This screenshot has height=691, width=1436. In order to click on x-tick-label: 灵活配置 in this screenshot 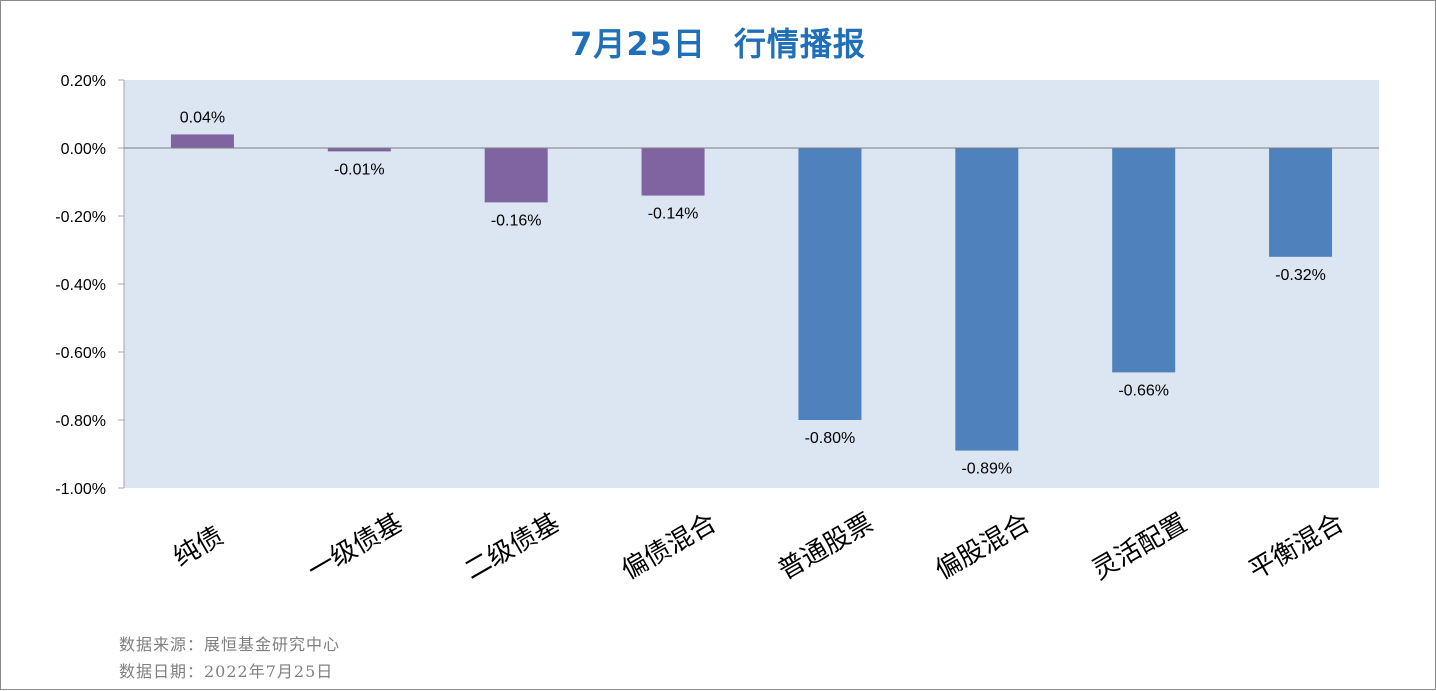, I will do `click(1139, 547)`.